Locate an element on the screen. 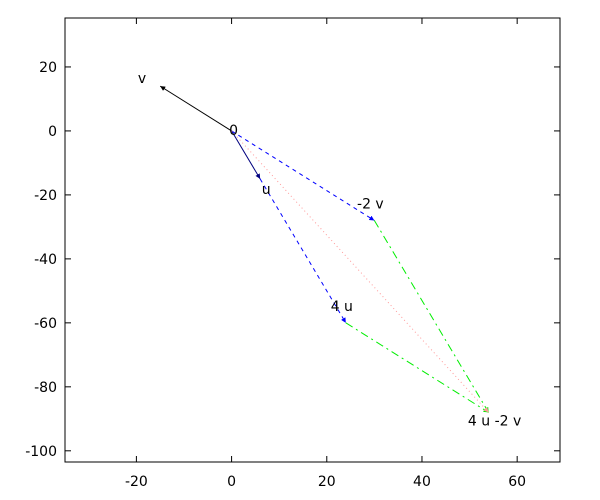 This screenshot has width=600, height=500. point-label: -2 v is located at coordinates (370, 204).